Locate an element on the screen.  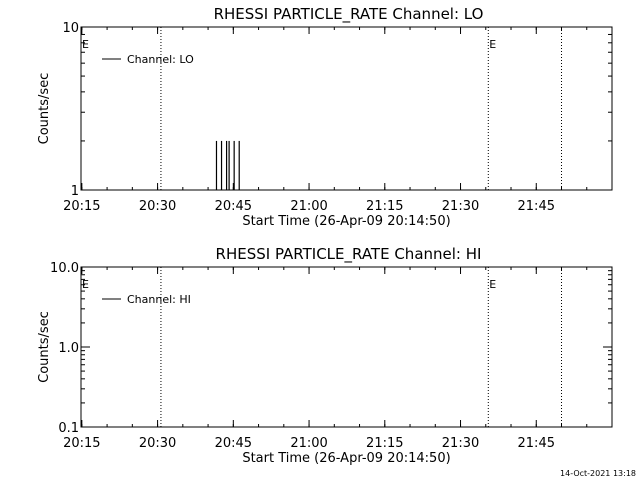
chart-1-y-tick-label: 10.0 is located at coordinates (64, 268).